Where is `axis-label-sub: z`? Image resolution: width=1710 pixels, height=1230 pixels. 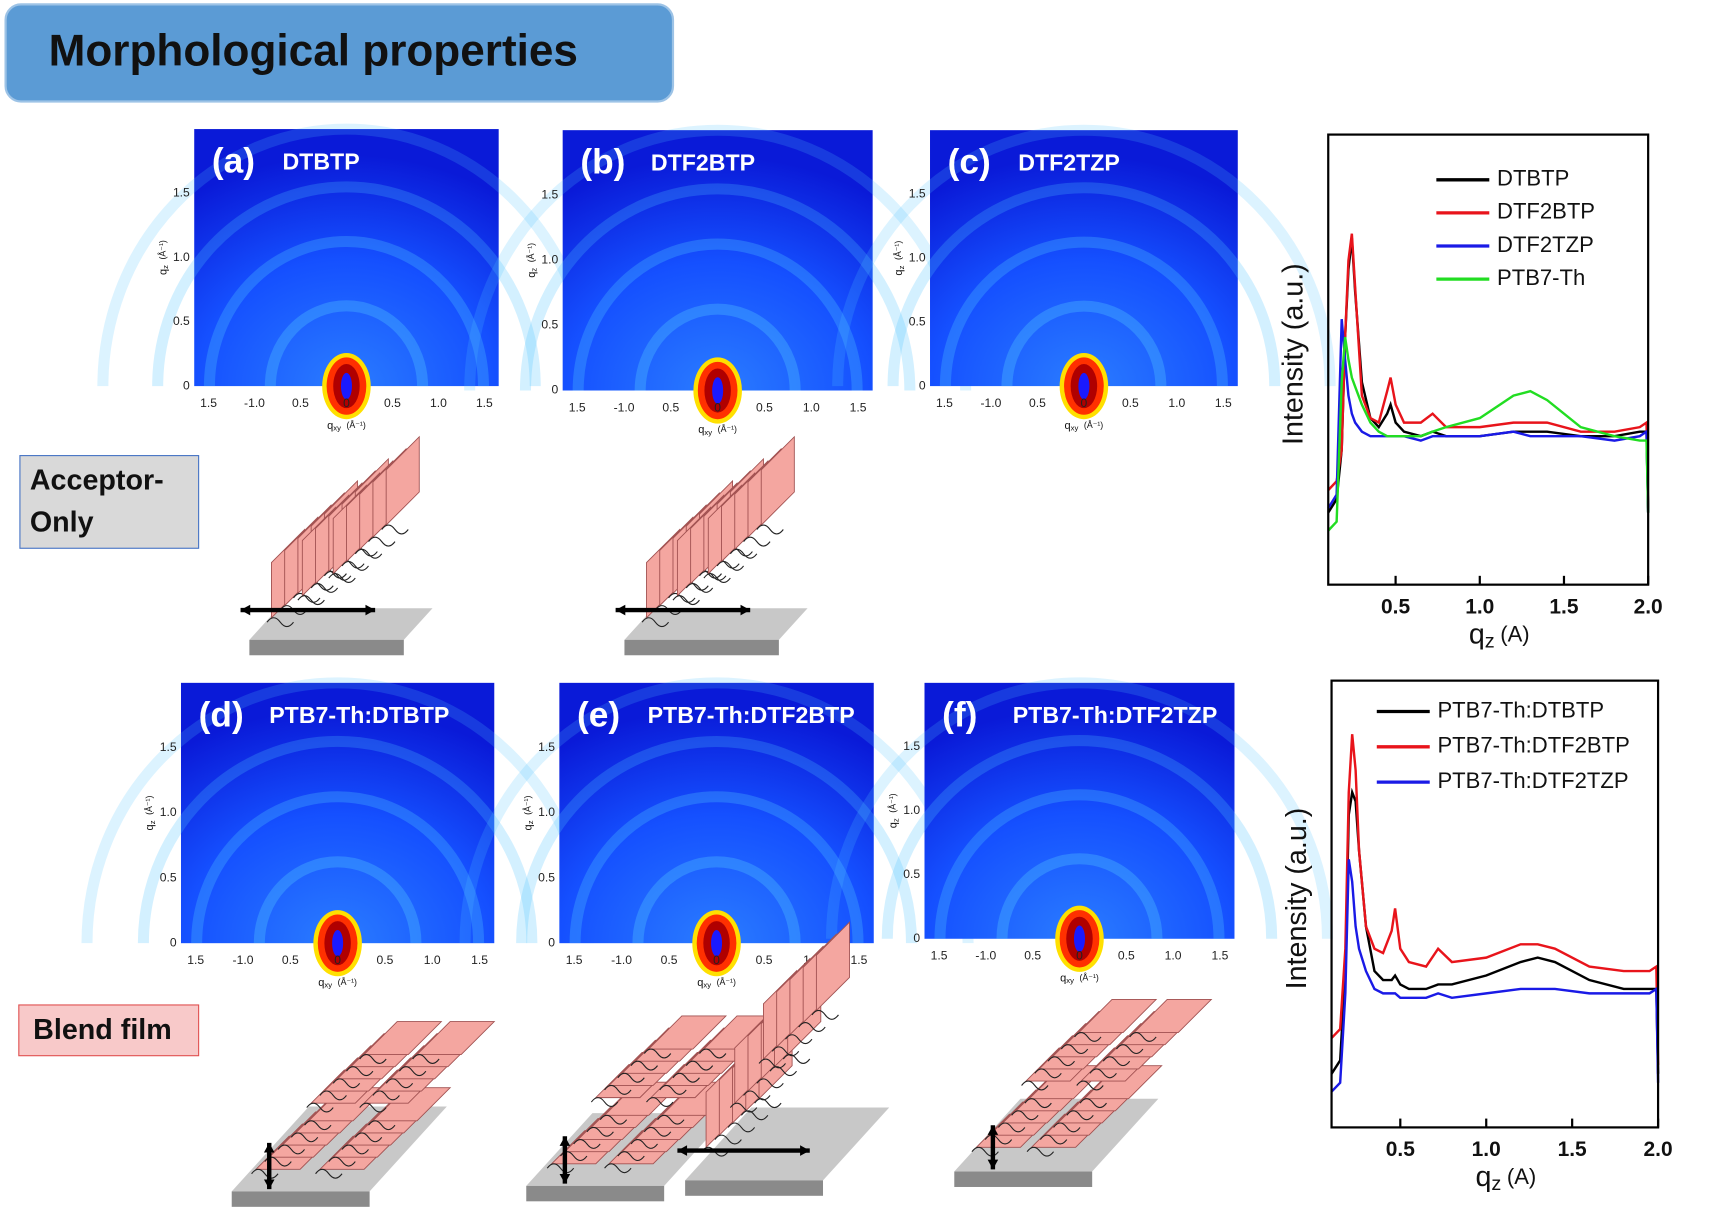
axis-label-sub: z is located at coordinates (534, 270).